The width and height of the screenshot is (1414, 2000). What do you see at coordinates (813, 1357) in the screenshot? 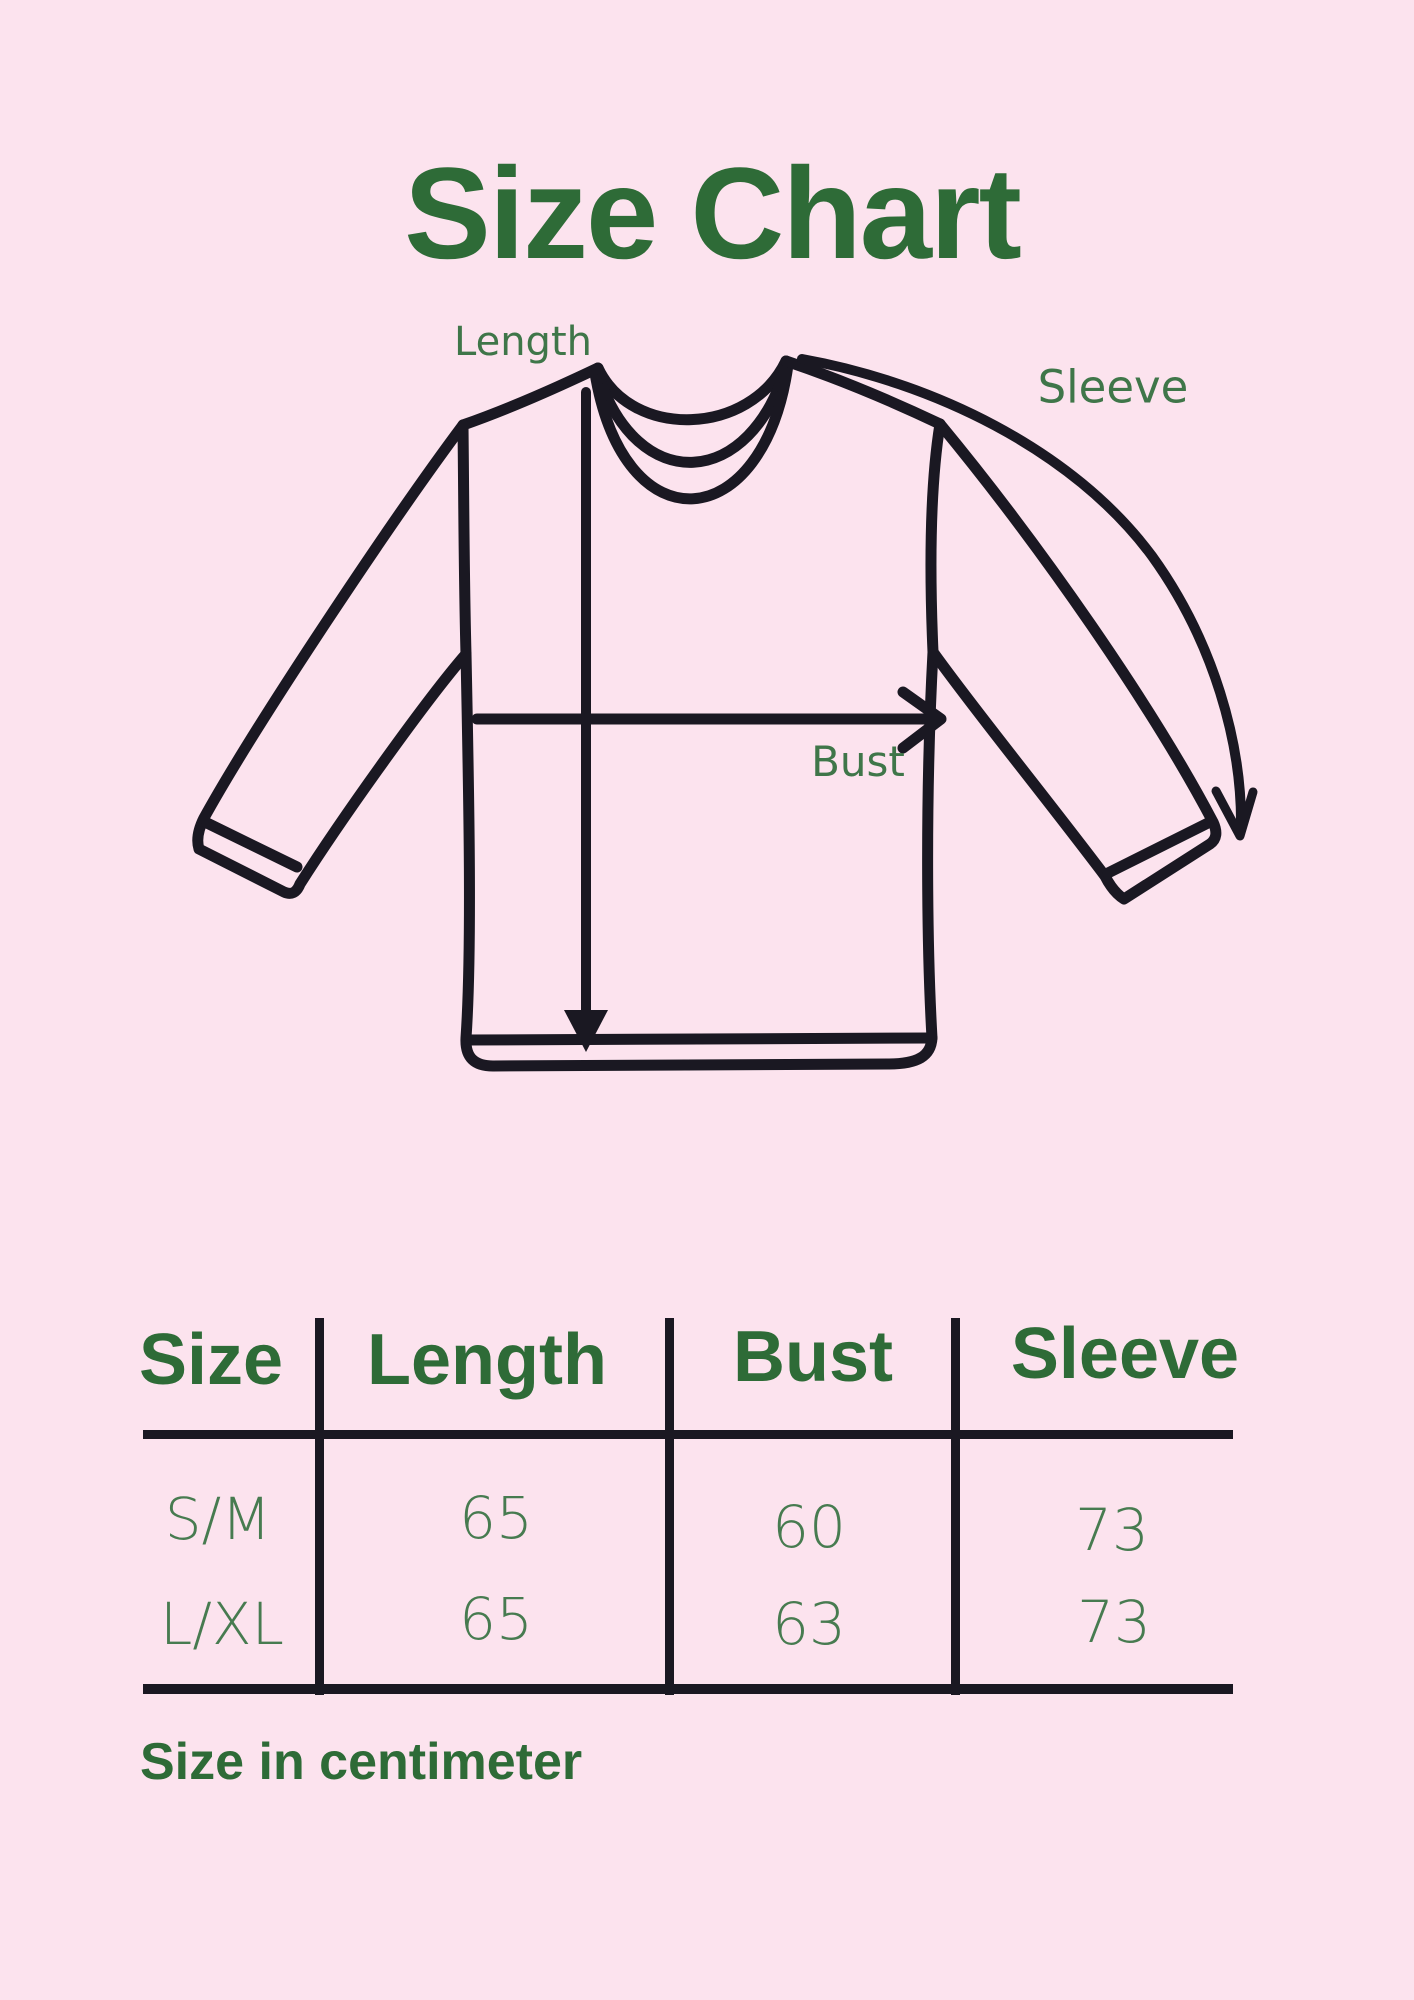
I see `table-header-bust: Bust` at bounding box center [813, 1357].